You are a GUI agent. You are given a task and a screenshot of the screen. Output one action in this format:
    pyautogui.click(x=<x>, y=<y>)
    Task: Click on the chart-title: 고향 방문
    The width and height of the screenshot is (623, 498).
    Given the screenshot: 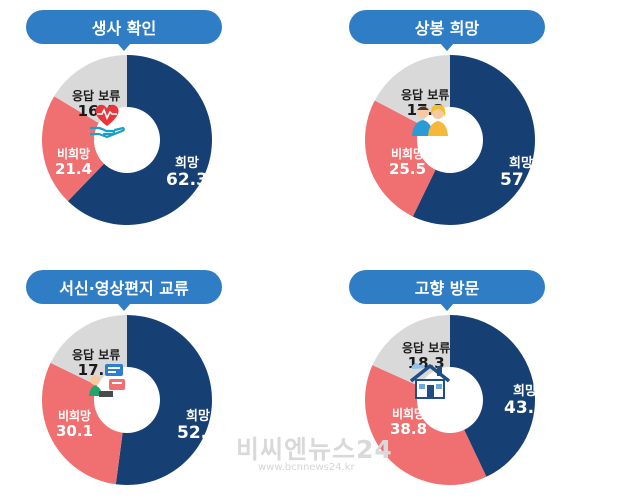 What is the action you would take?
    pyautogui.click(x=447, y=287)
    